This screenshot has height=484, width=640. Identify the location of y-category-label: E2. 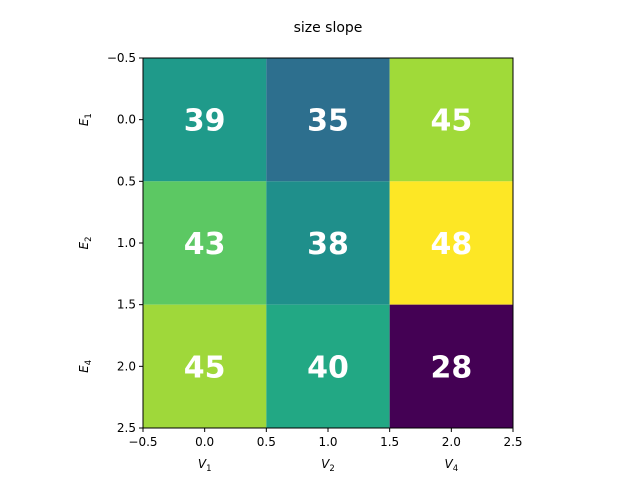
(85, 242).